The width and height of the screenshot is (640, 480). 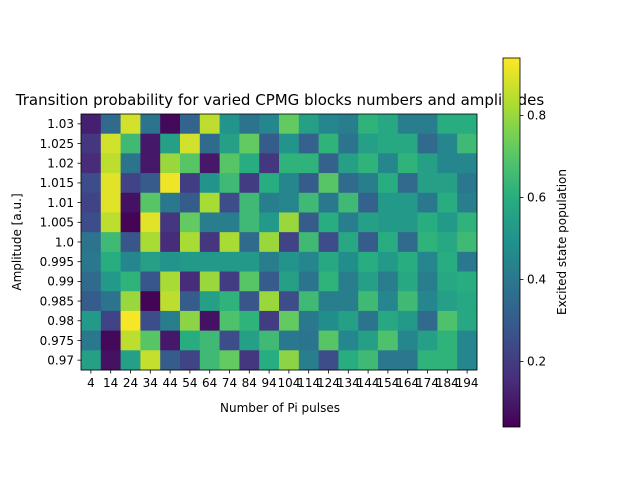 What do you see at coordinates (268, 383) in the screenshot?
I see `x-tick-label: 94` at bounding box center [268, 383].